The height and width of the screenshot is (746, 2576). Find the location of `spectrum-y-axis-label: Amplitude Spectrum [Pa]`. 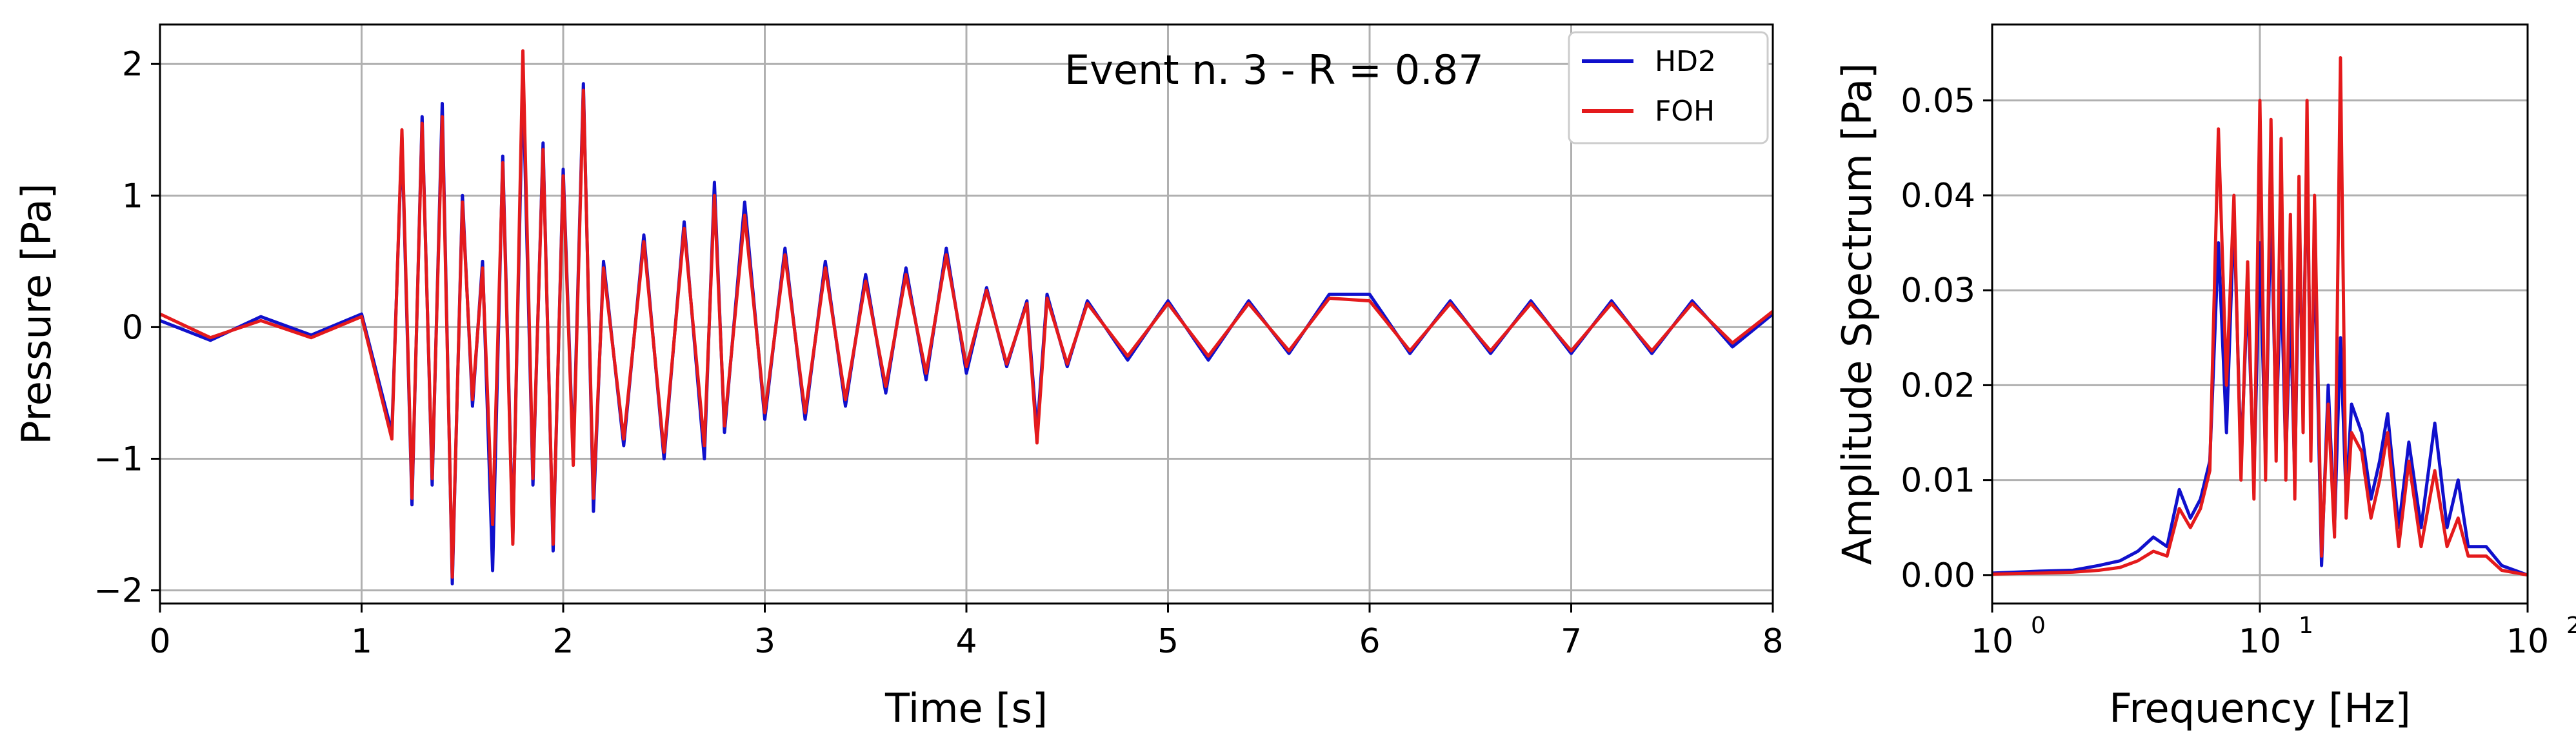

spectrum-y-axis-label: Amplitude Spectrum [Pa] is located at coordinates (1857, 314).